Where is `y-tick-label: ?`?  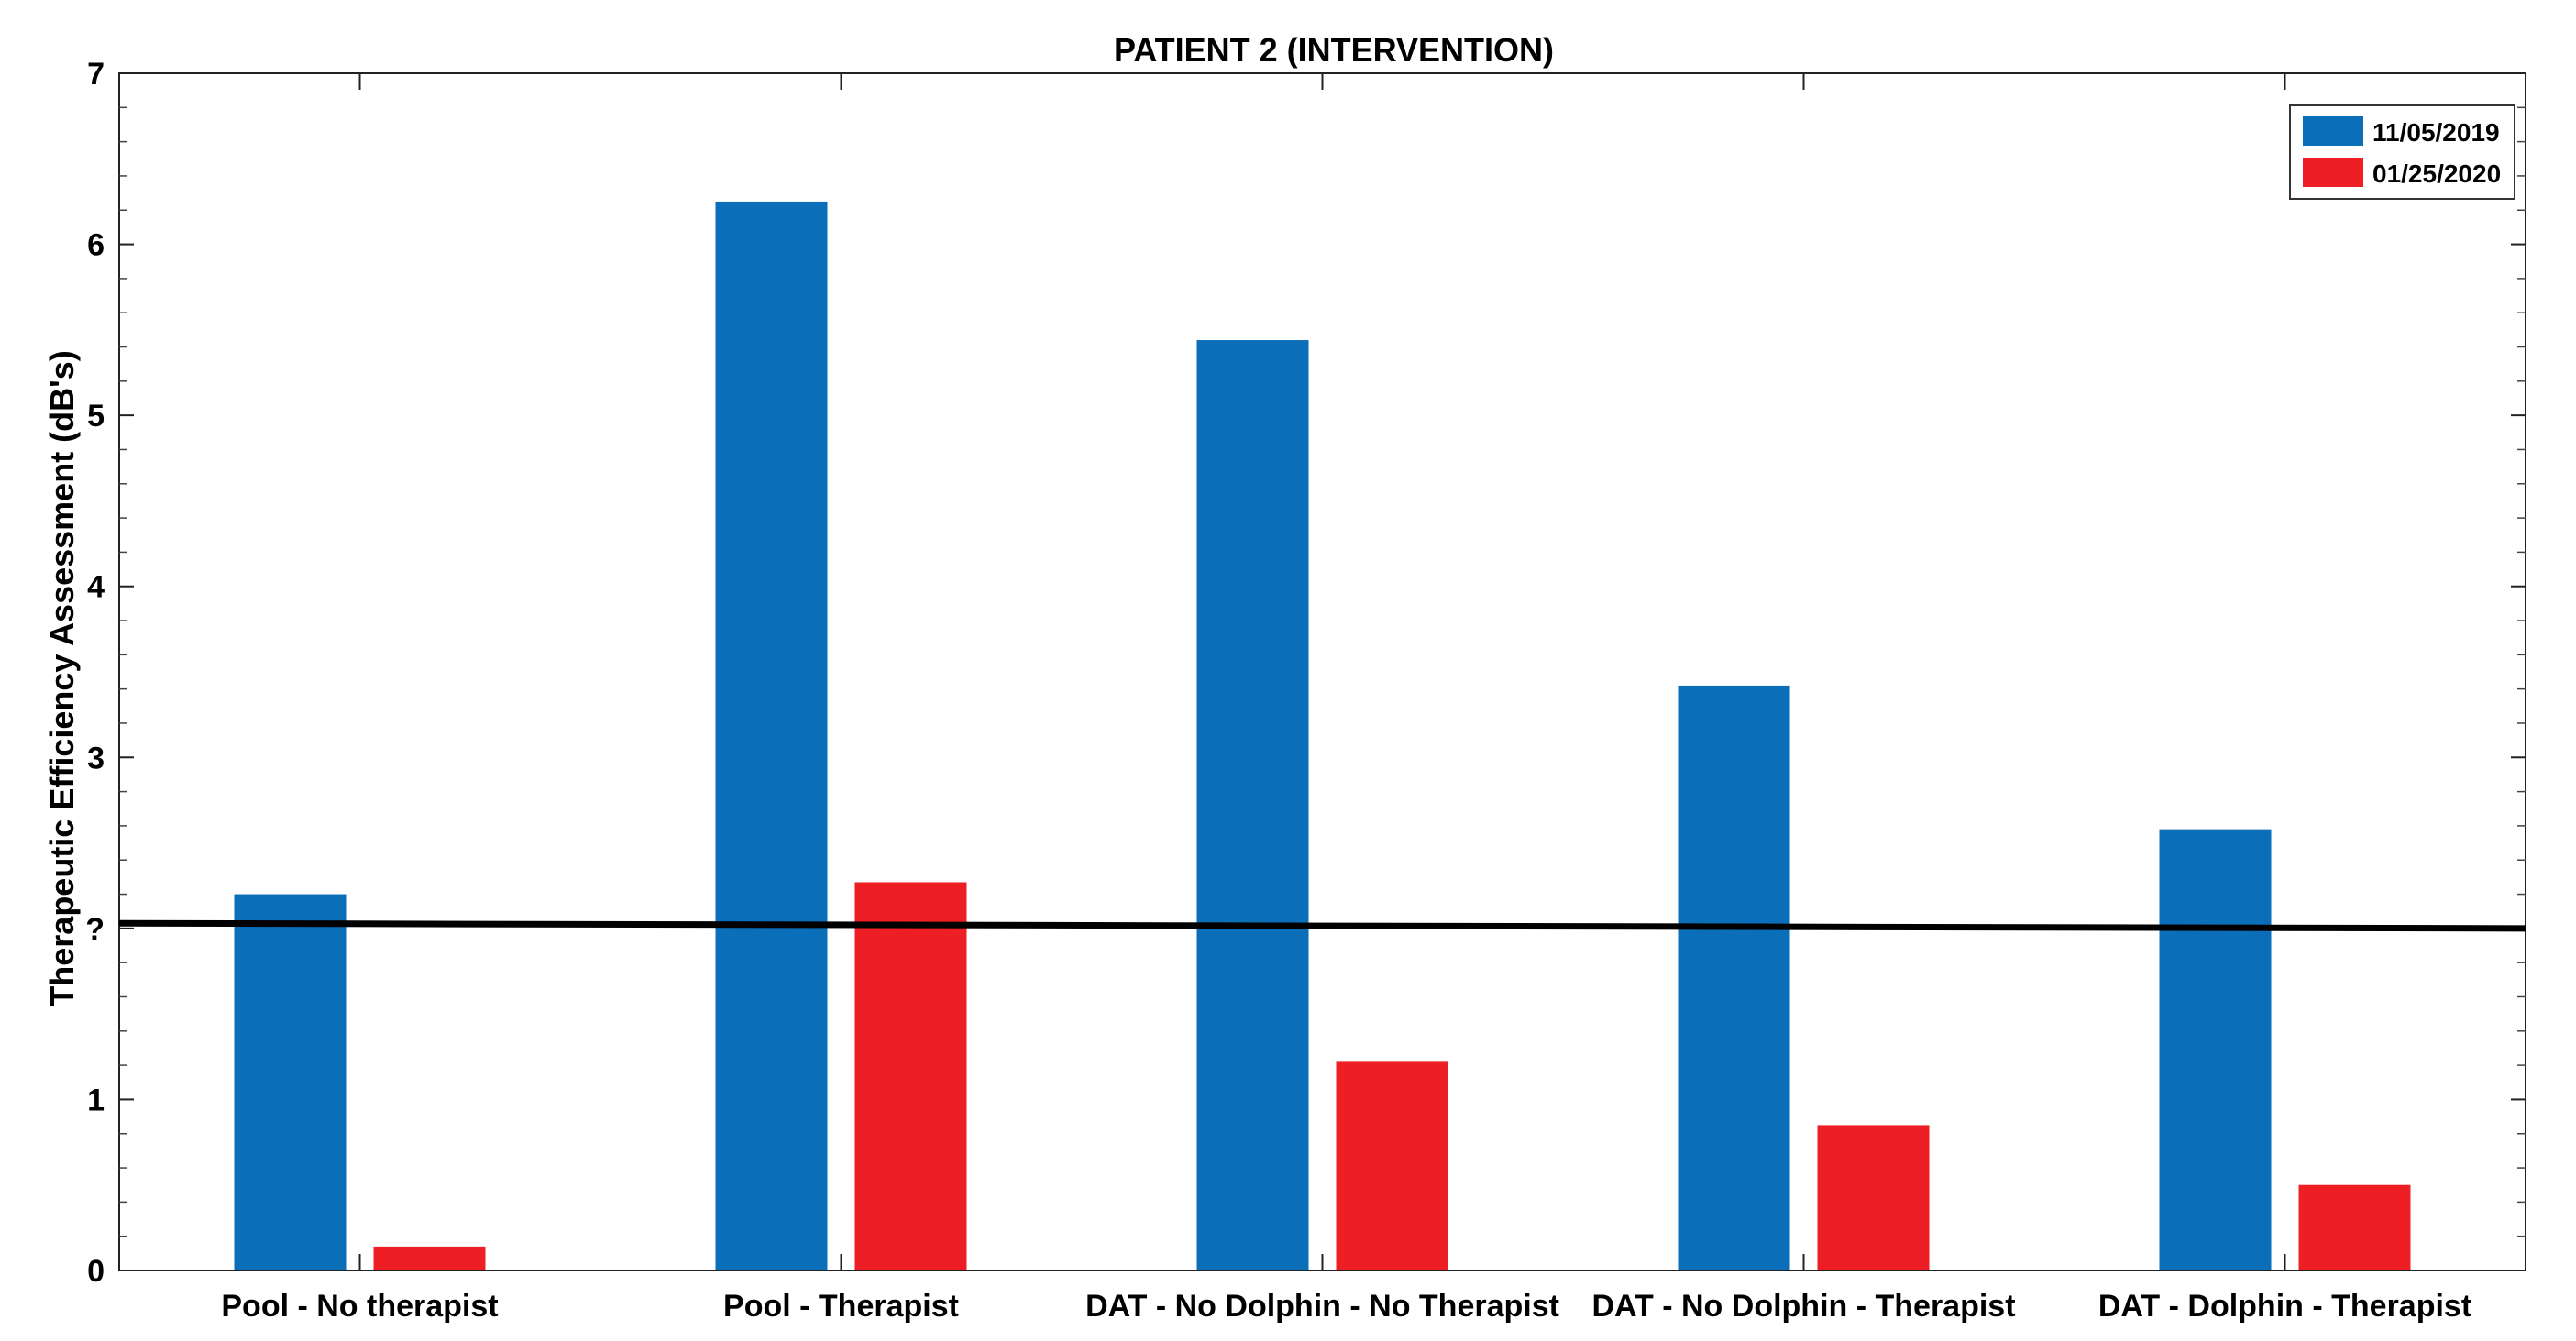 y-tick-label: ? is located at coordinates (95, 929).